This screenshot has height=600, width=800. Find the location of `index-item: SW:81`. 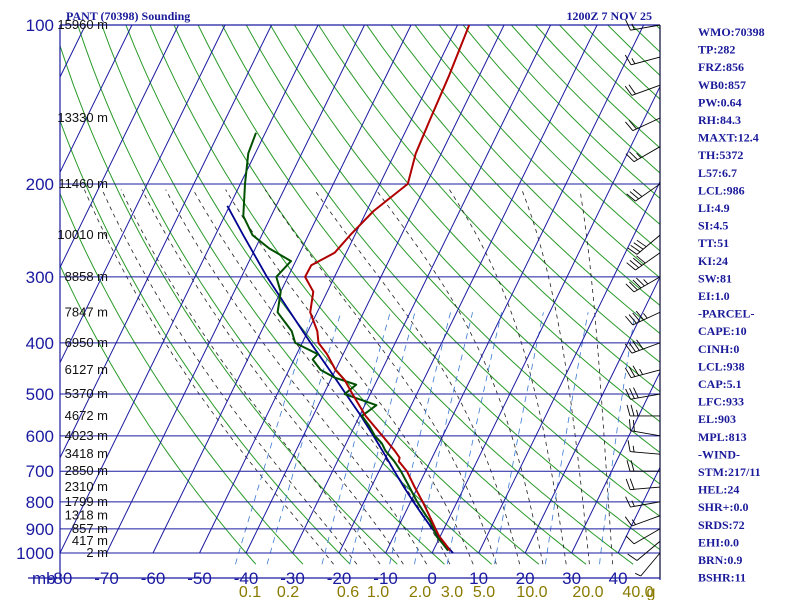

index-item: SW:81 is located at coordinates (715, 278).